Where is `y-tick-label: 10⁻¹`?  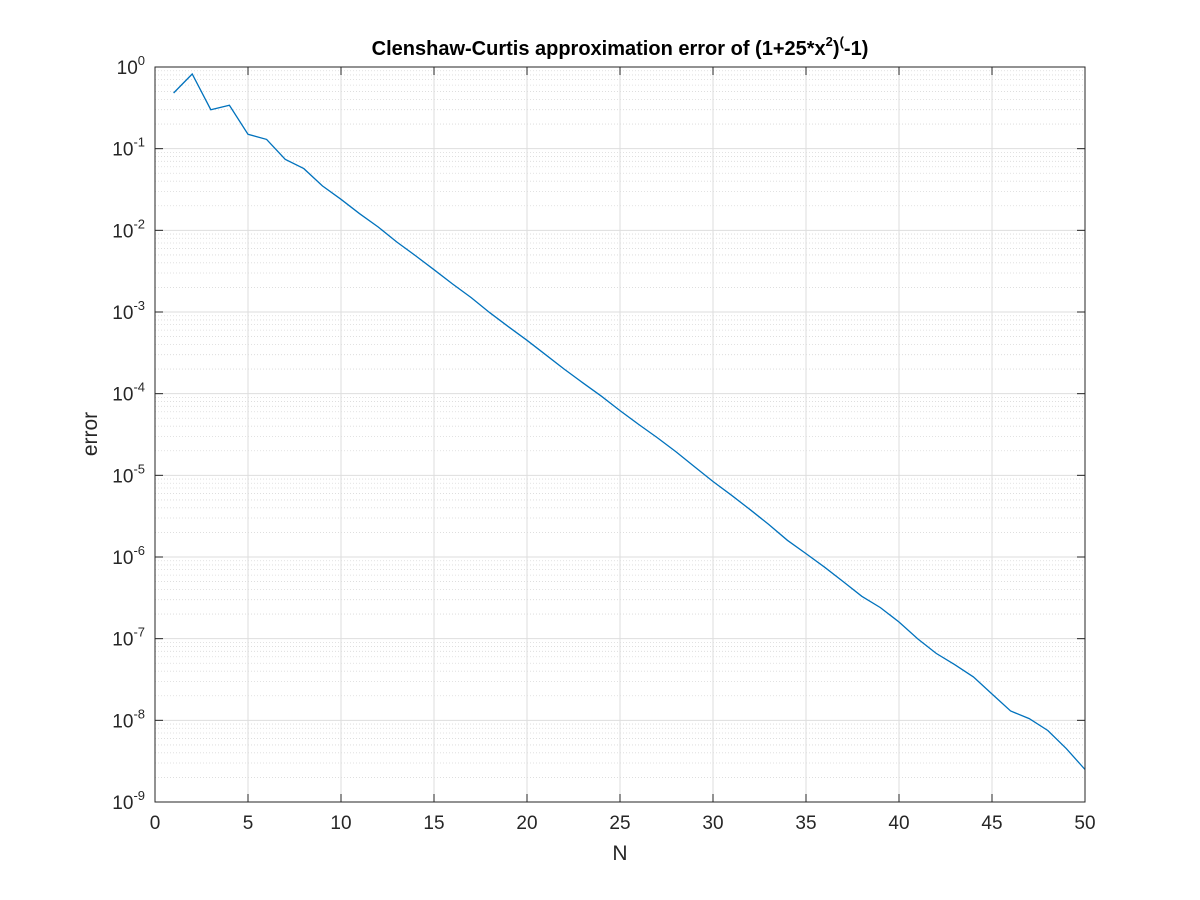 y-tick-label: 10⁻¹ is located at coordinates (128, 148).